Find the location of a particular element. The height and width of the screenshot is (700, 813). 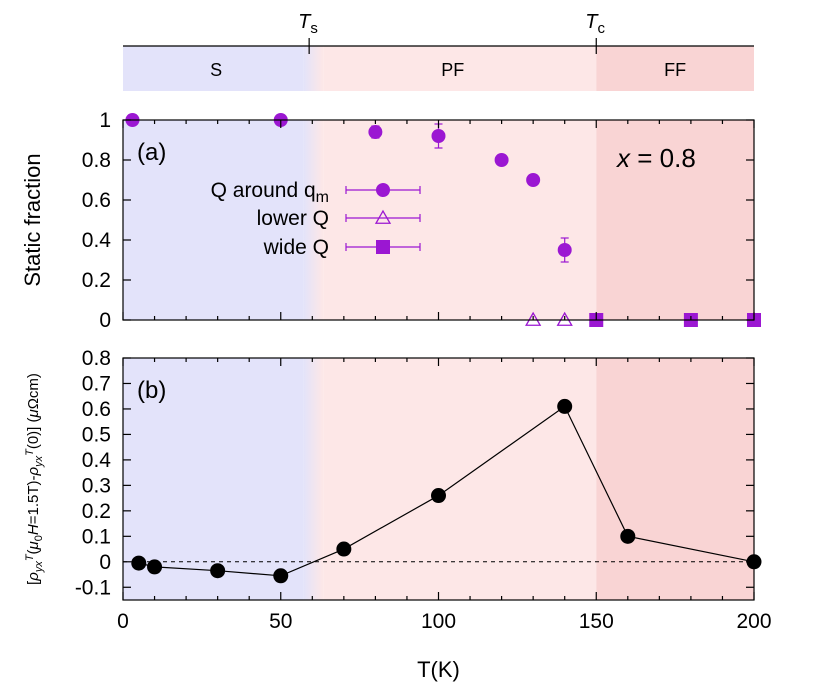

panel-b-xtick-label-3: 150 is located at coordinates (596, 621).